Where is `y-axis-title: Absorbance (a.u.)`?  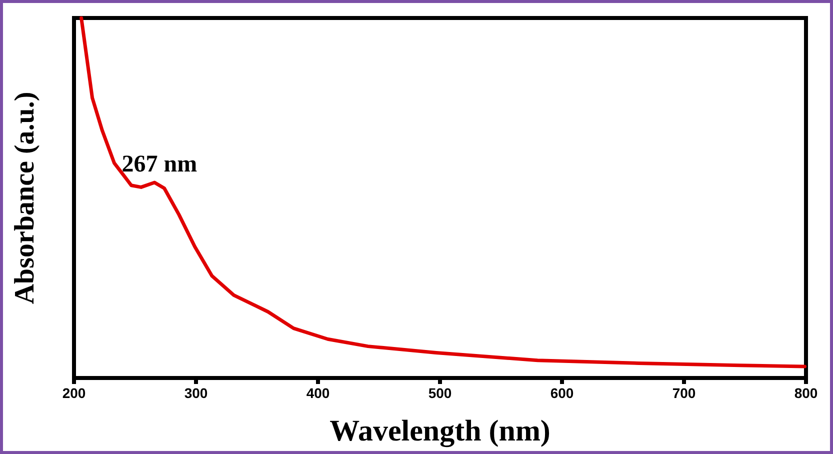 y-axis-title: Absorbance (a.u.) is located at coordinates (25, 198).